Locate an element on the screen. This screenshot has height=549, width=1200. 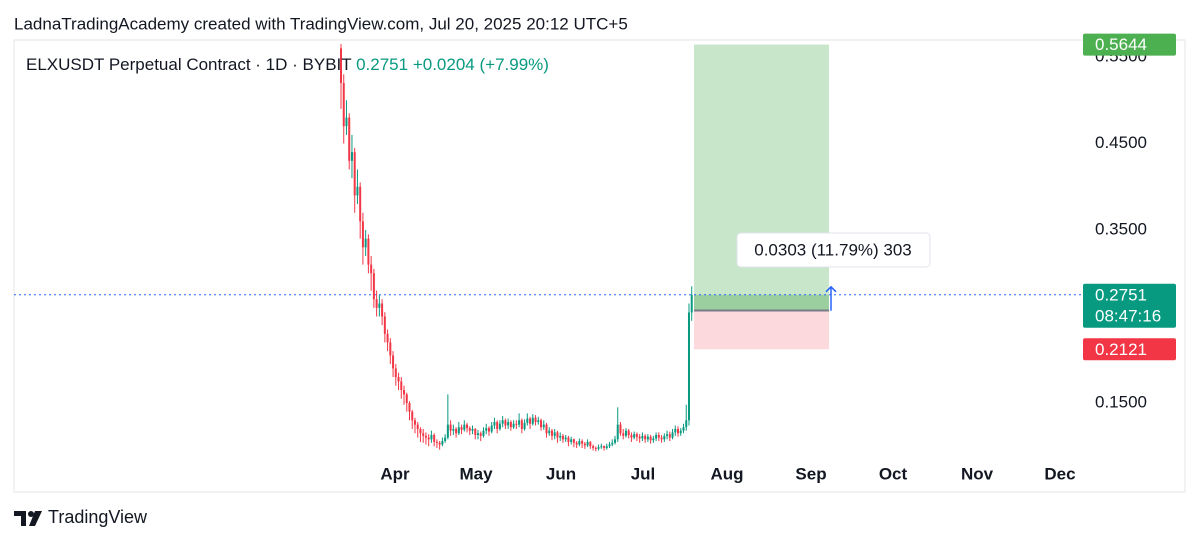
change: +0.0204 is located at coordinates (444, 64).